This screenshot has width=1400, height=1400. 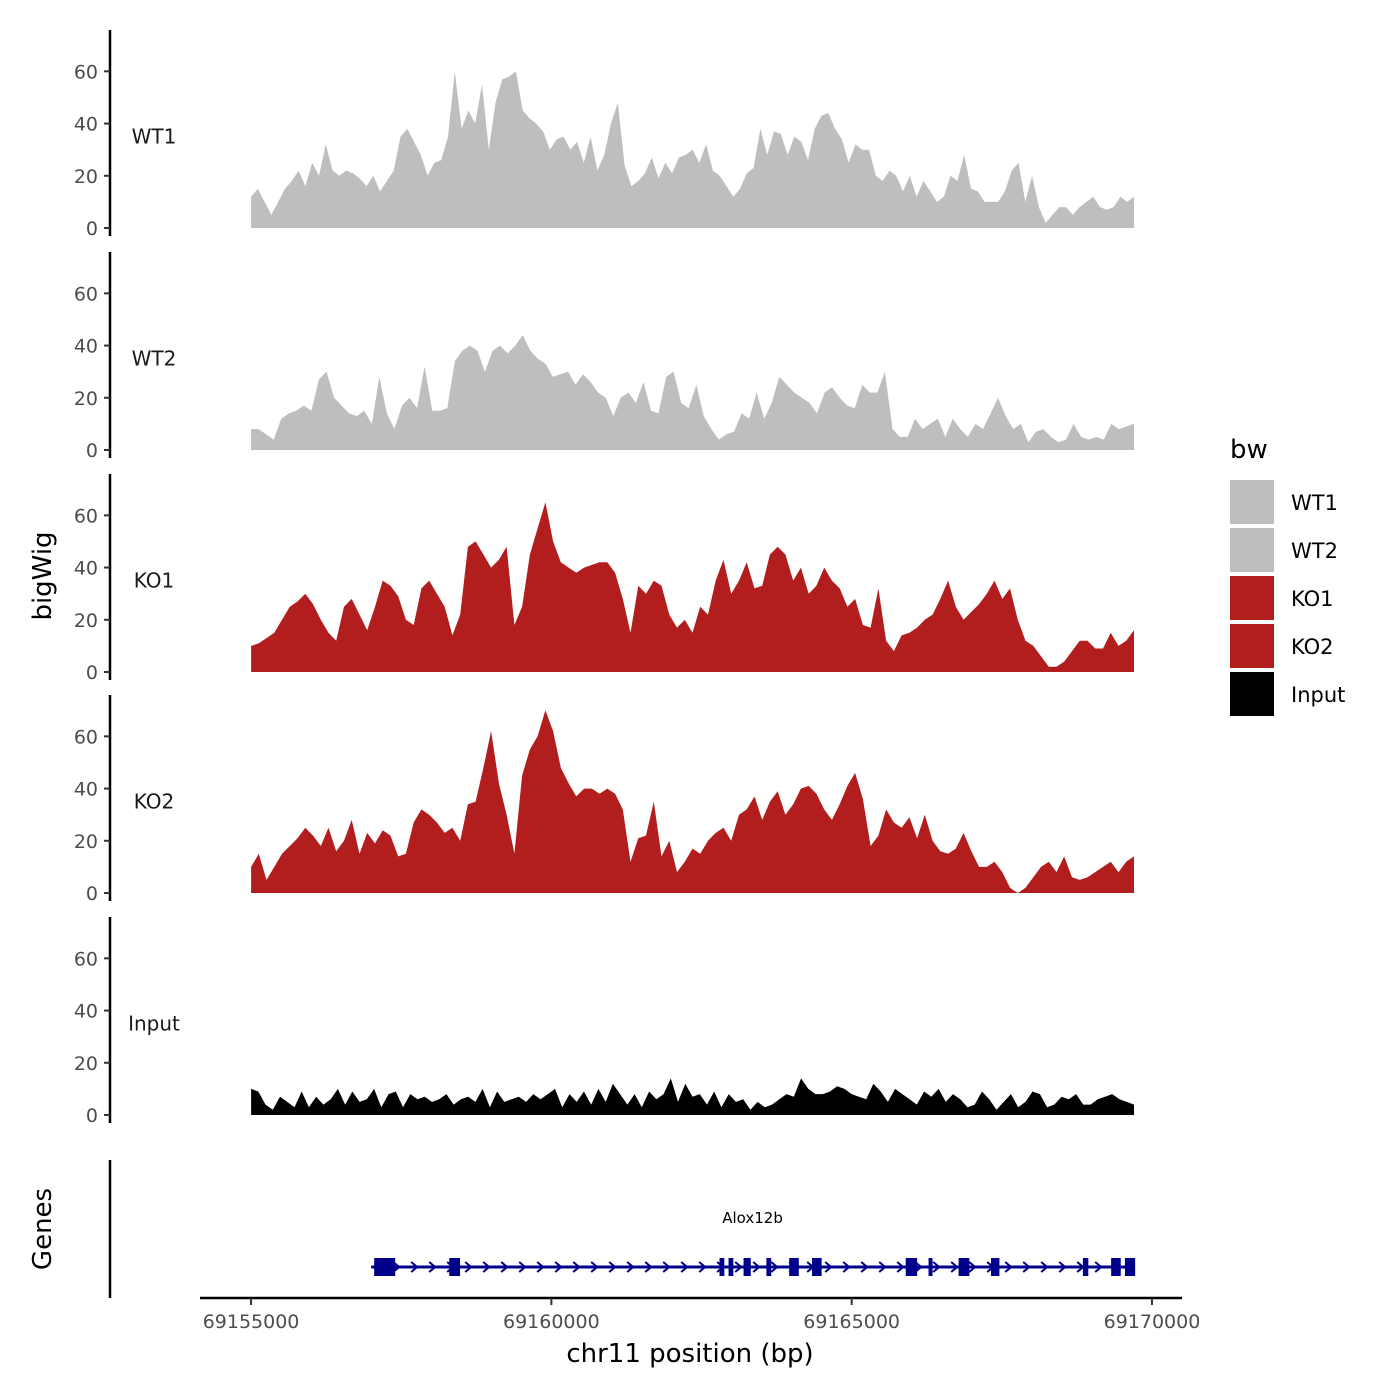 I want to click on legend: bw WT1 WT2 KO1 KO2 Input, so click(x=1287, y=575).